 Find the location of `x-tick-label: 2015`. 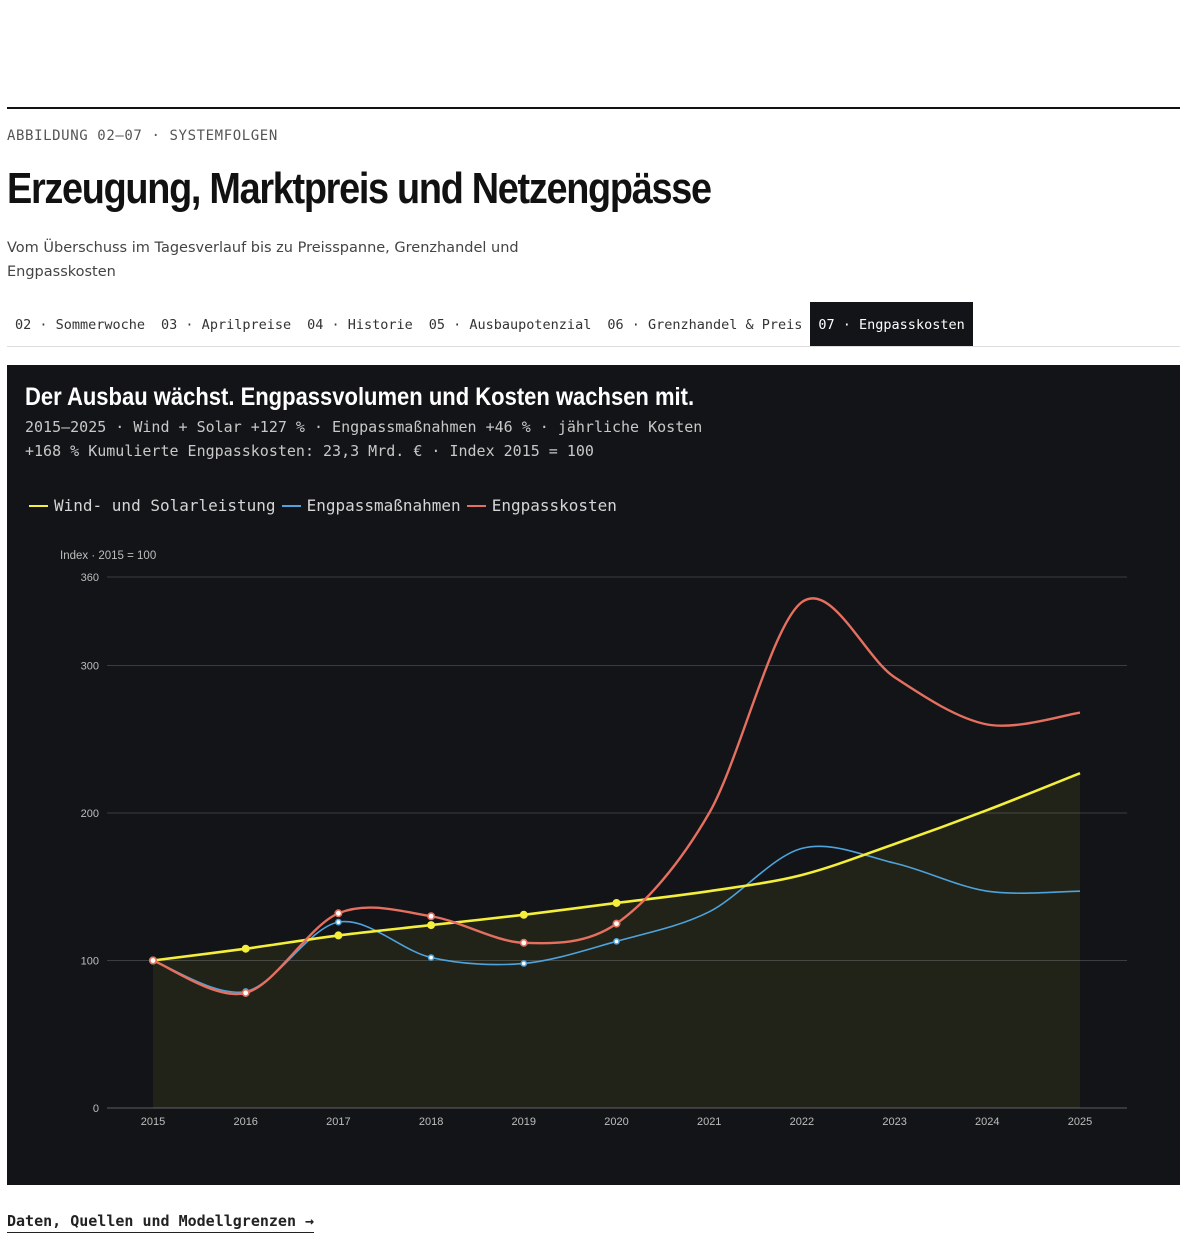

x-tick-label: 2015 is located at coordinates (153, 1122).